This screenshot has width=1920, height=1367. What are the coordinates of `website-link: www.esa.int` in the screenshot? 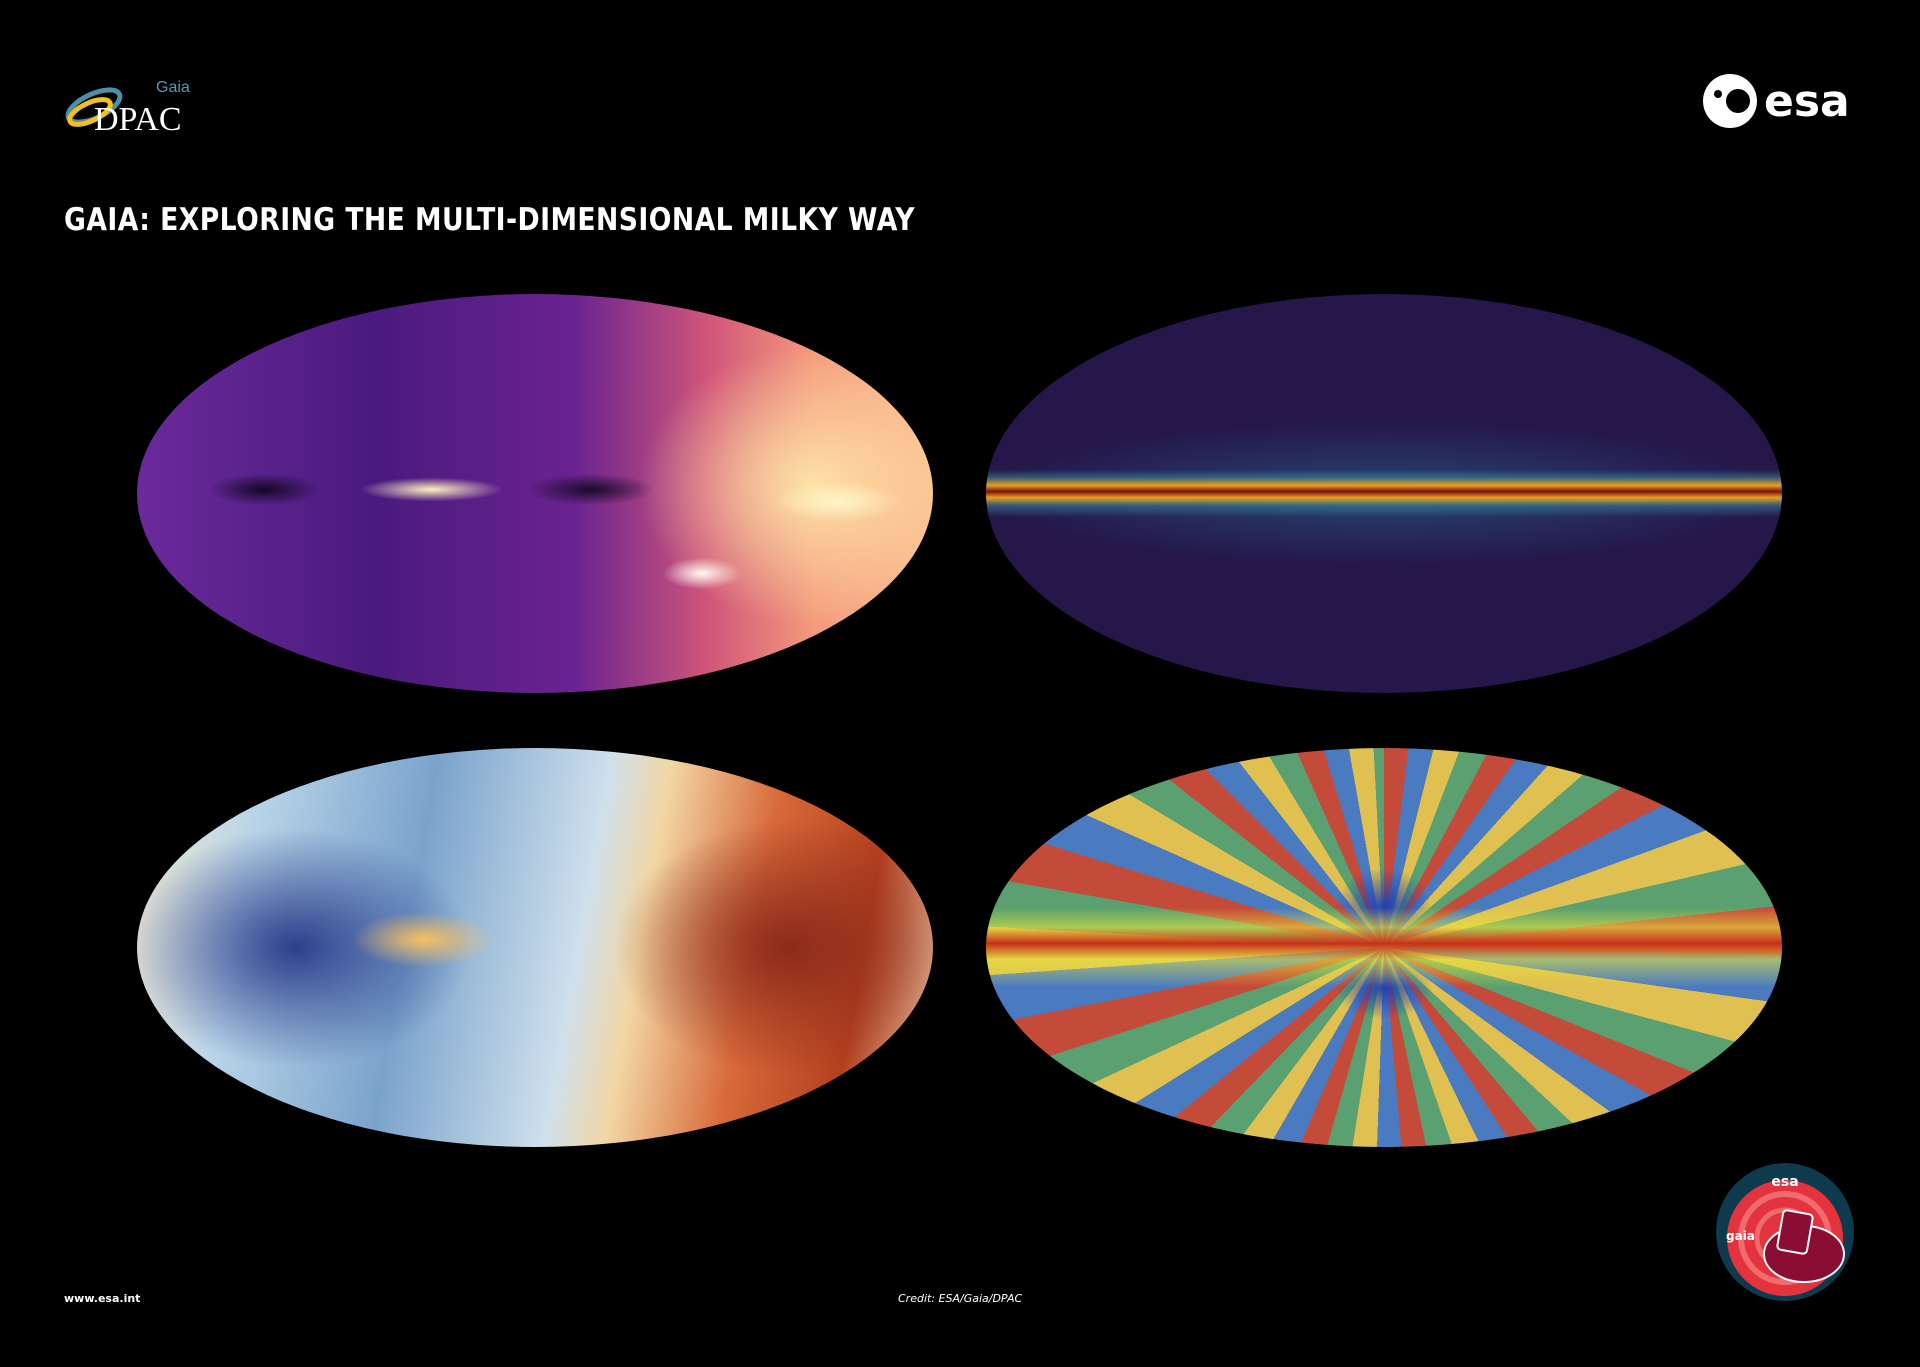 It's located at (102, 1298).